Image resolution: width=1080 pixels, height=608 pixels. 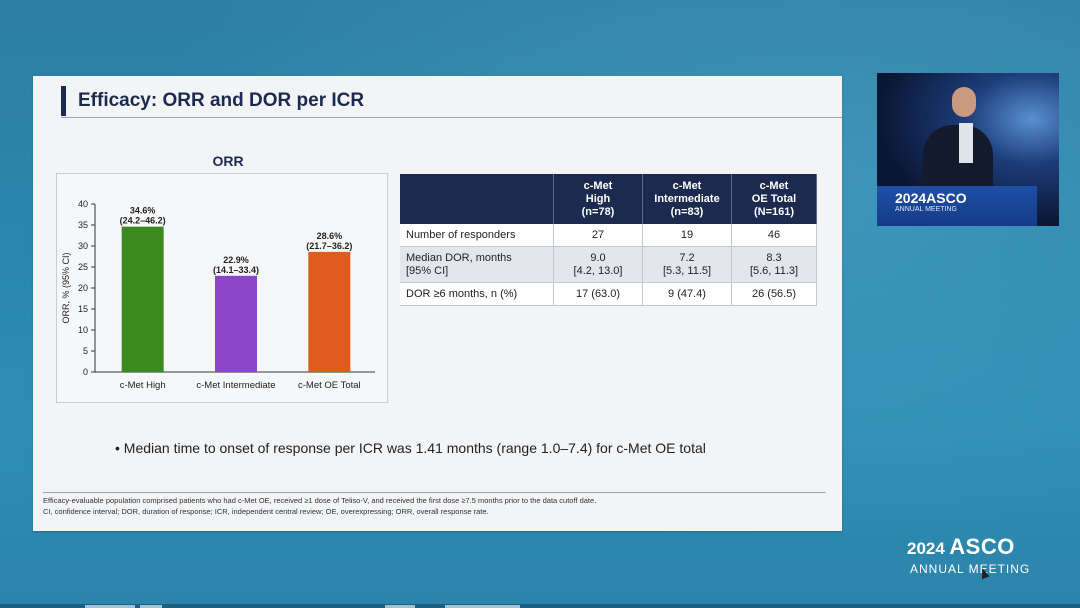 What do you see at coordinates (85, 372) in the screenshot?
I see `y-tick-label: 0` at bounding box center [85, 372].